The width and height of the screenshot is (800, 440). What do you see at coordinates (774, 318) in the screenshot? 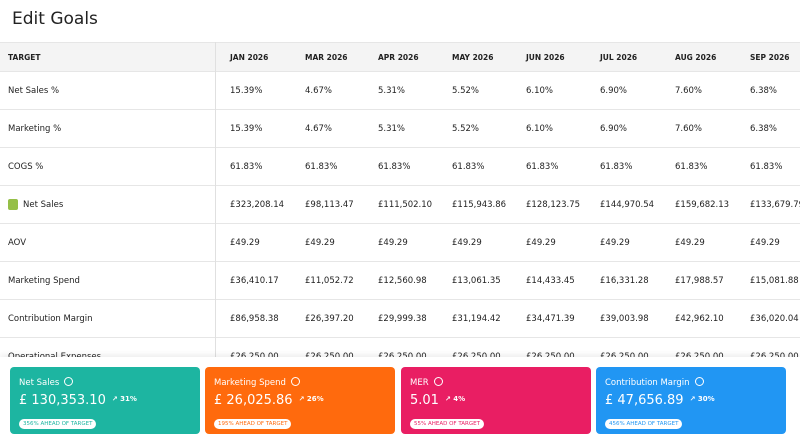
I see `table-cell: £36,020.04` at bounding box center [774, 318].